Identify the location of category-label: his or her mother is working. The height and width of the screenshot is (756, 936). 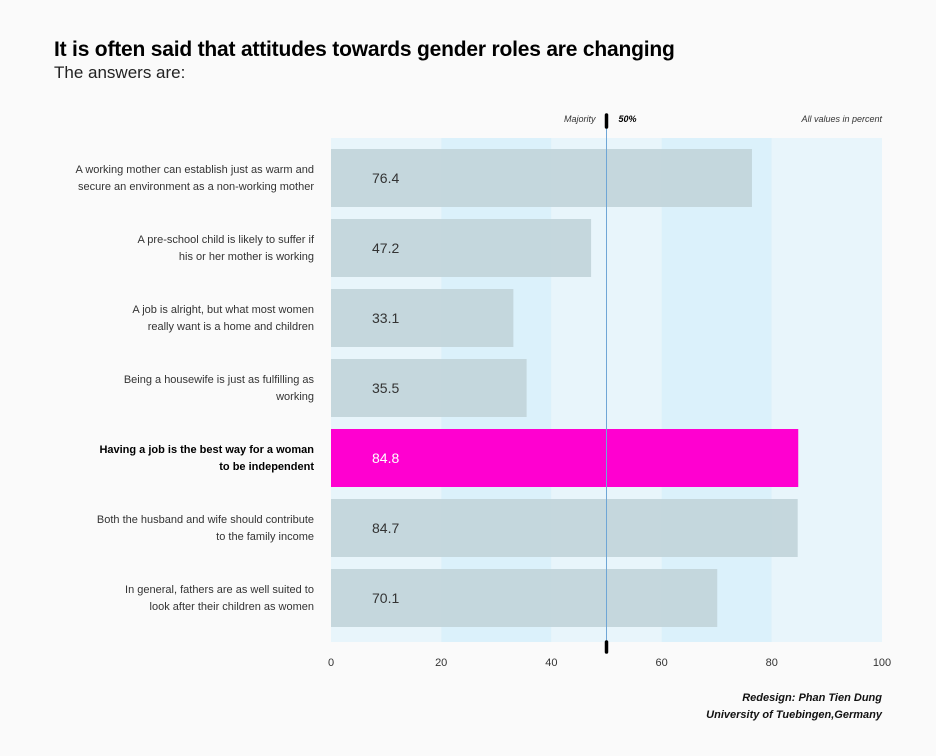
(246, 257).